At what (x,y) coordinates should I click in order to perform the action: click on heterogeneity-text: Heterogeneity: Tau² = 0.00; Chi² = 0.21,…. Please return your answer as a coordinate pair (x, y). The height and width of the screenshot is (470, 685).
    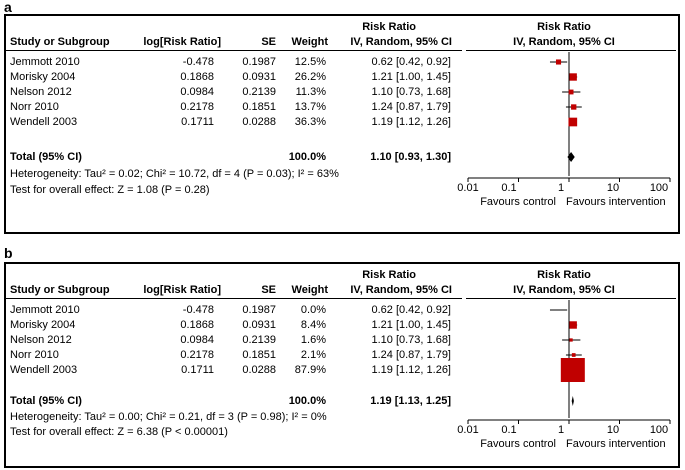
    Looking at the image, I should click on (168, 417).